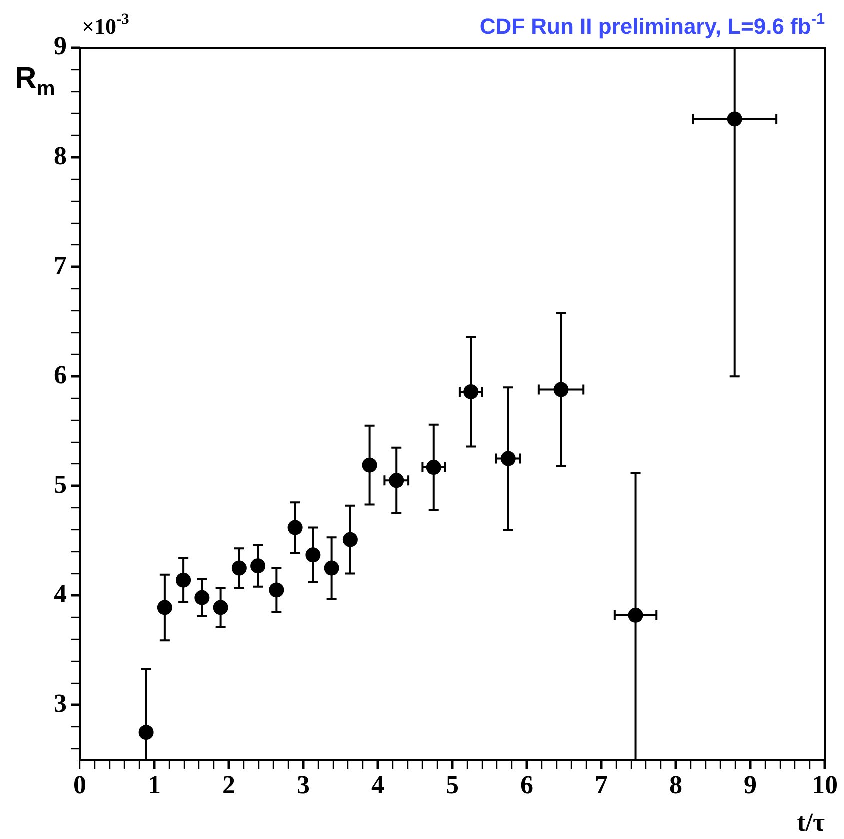 The image size is (844, 839). I want to click on x-tick-label: 10, so click(825, 785).